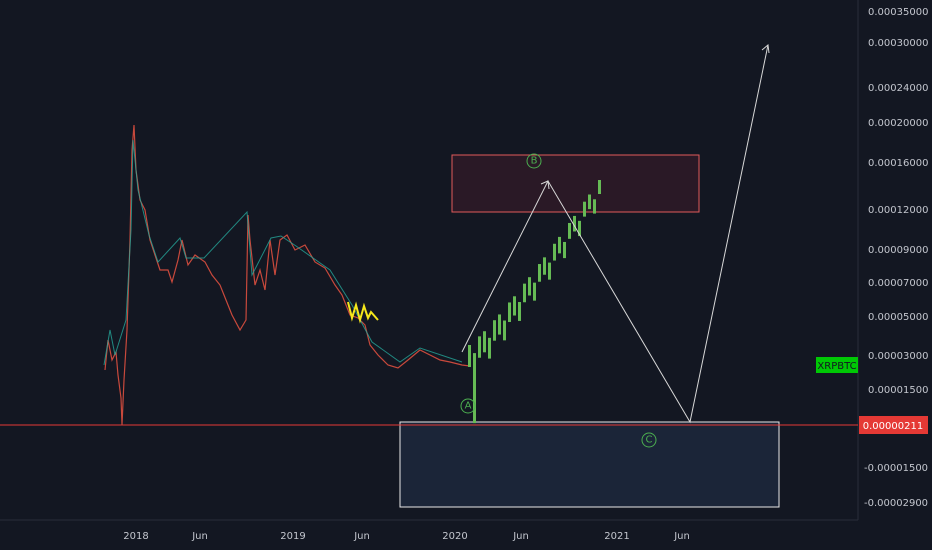 The height and width of the screenshot is (550, 932). What do you see at coordinates (454, 536) in the screenshot?
I see `x-tick-label: 2020` at bounding box center [454, 536].